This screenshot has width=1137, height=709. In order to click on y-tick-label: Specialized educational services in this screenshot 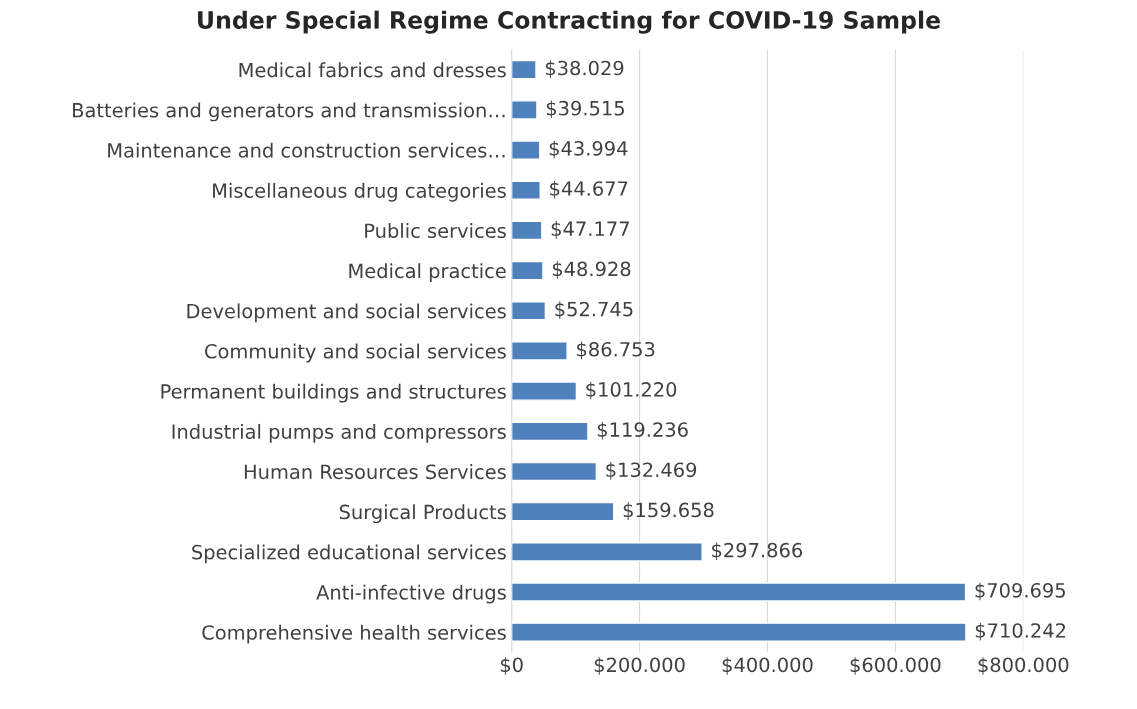, I will do `click(349, 554)`.